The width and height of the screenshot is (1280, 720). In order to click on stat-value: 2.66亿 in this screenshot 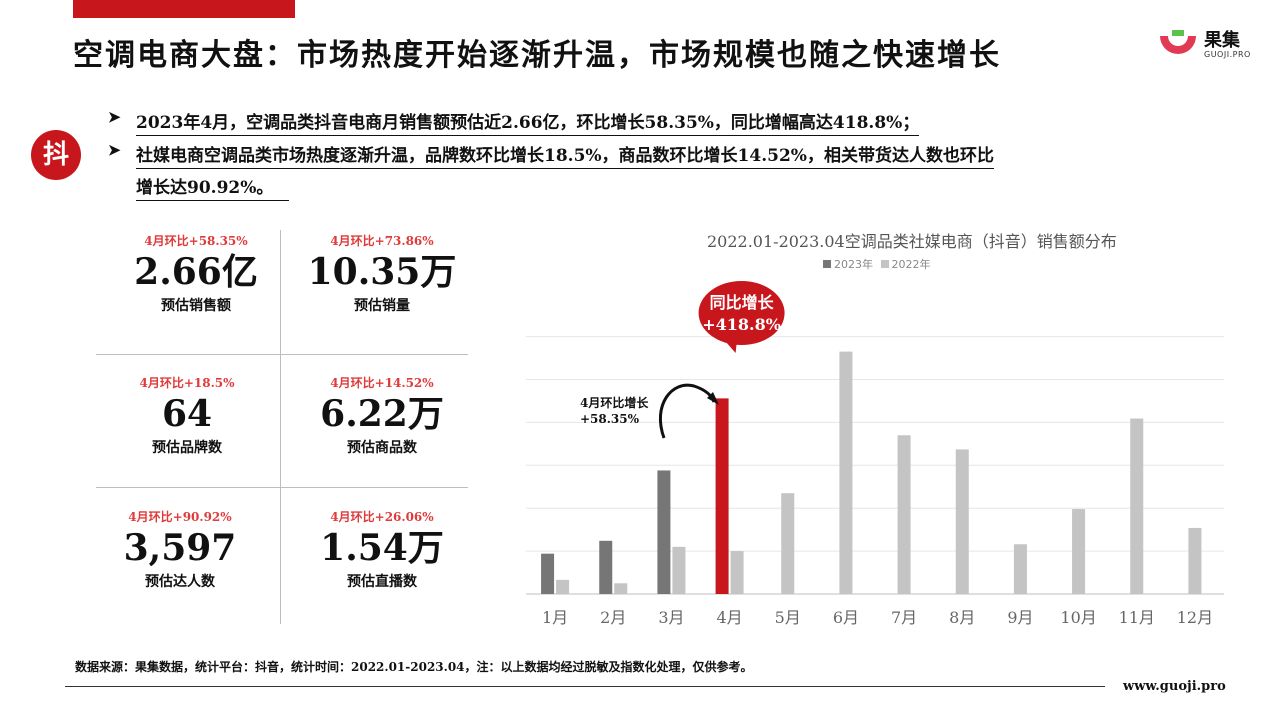, I will do `click(196, 272)`.